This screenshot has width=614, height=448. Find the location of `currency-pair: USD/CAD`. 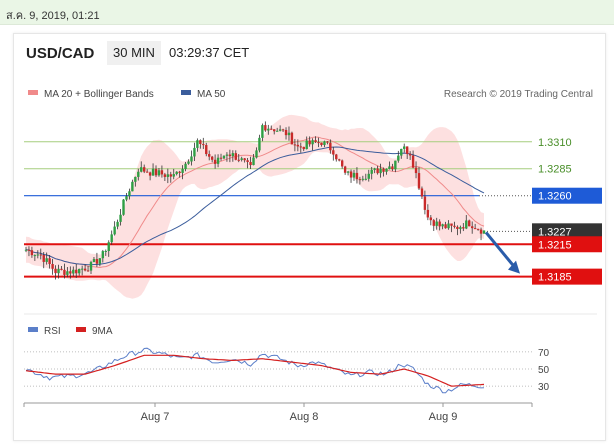

currency-pair: USD/CAD is located at coordinates (60, 53).